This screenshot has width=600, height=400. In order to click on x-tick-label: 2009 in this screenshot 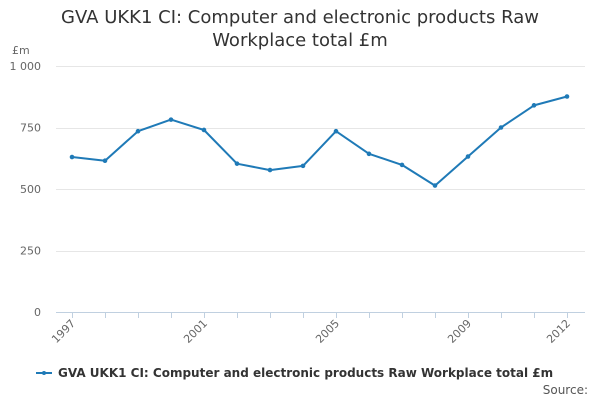, I will do `click(459, 331)`.